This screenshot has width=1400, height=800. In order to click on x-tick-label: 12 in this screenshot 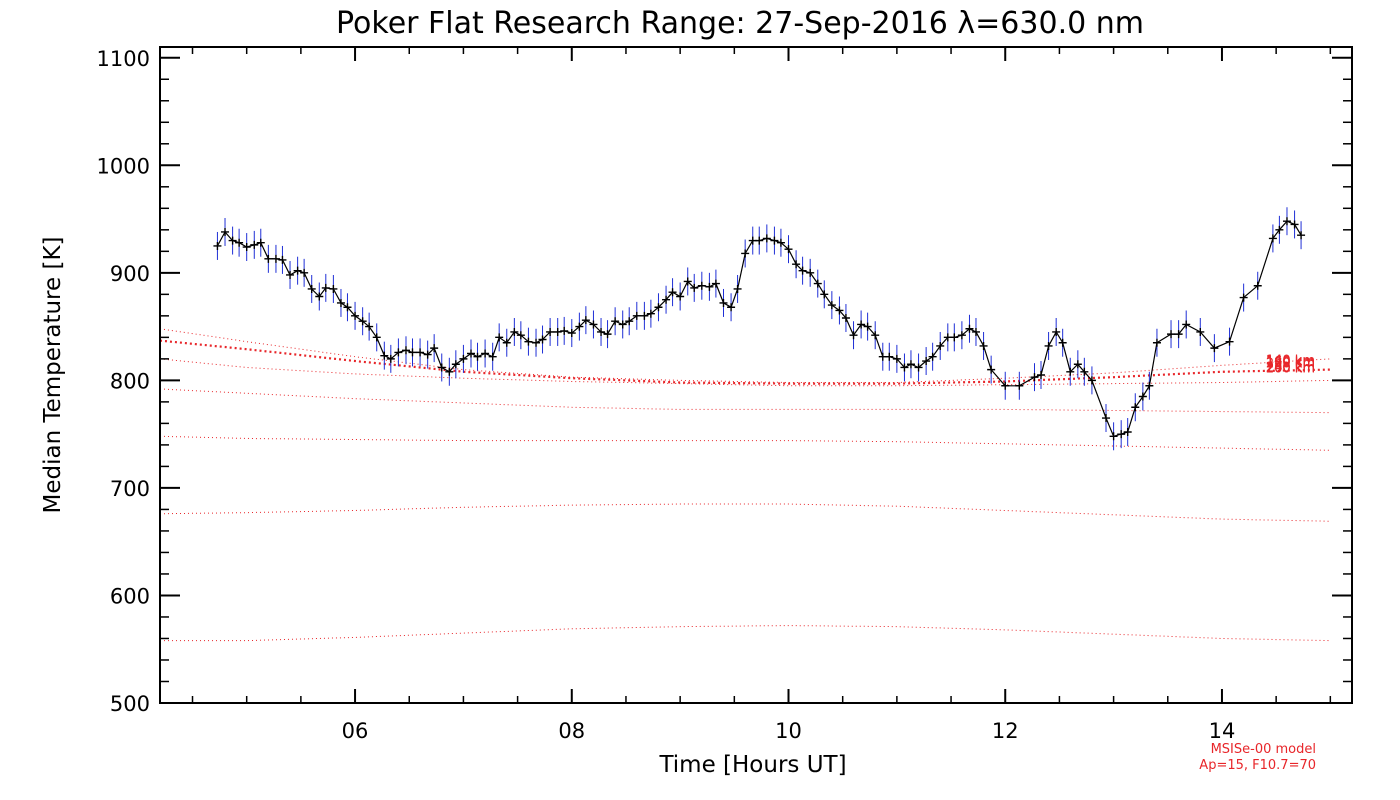, I will do `click(1005, 731)`.